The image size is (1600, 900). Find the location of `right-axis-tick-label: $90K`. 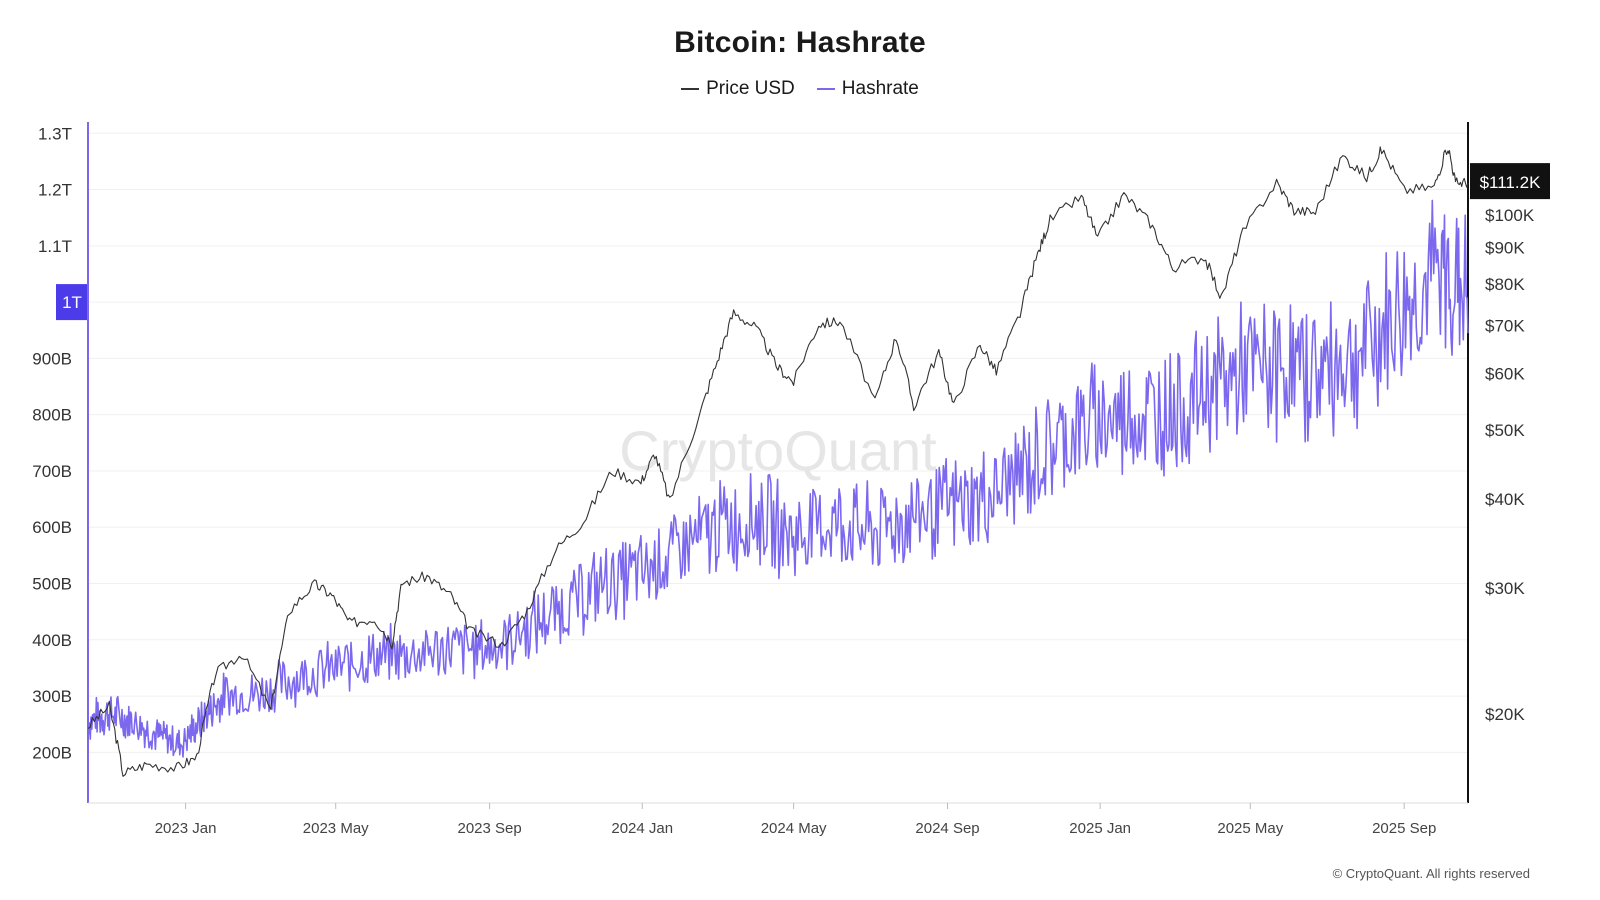

right-axis-tick-label: $90K is located at coordinates (1505, 248).